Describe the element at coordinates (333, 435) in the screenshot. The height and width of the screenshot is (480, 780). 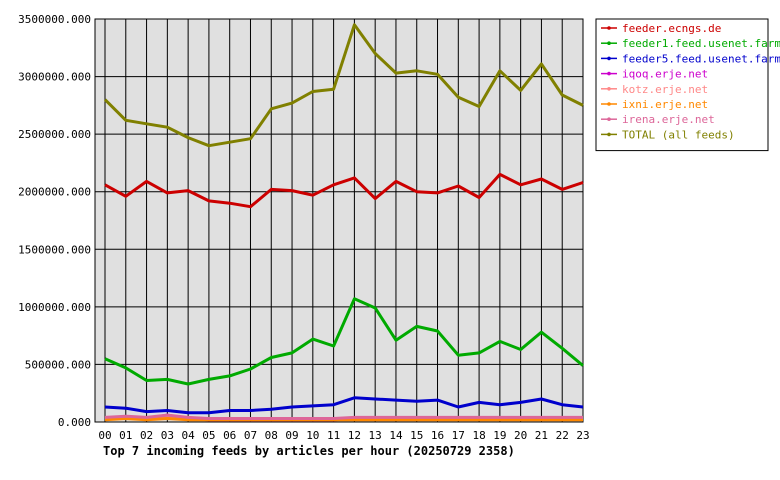
I see `x-tick-label: 11` at that location.